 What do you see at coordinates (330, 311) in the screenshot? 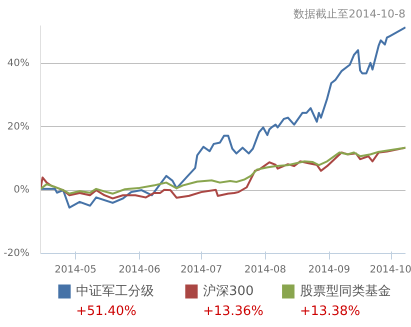
I see `text: +13.38%` at bounding box center [330, 311].